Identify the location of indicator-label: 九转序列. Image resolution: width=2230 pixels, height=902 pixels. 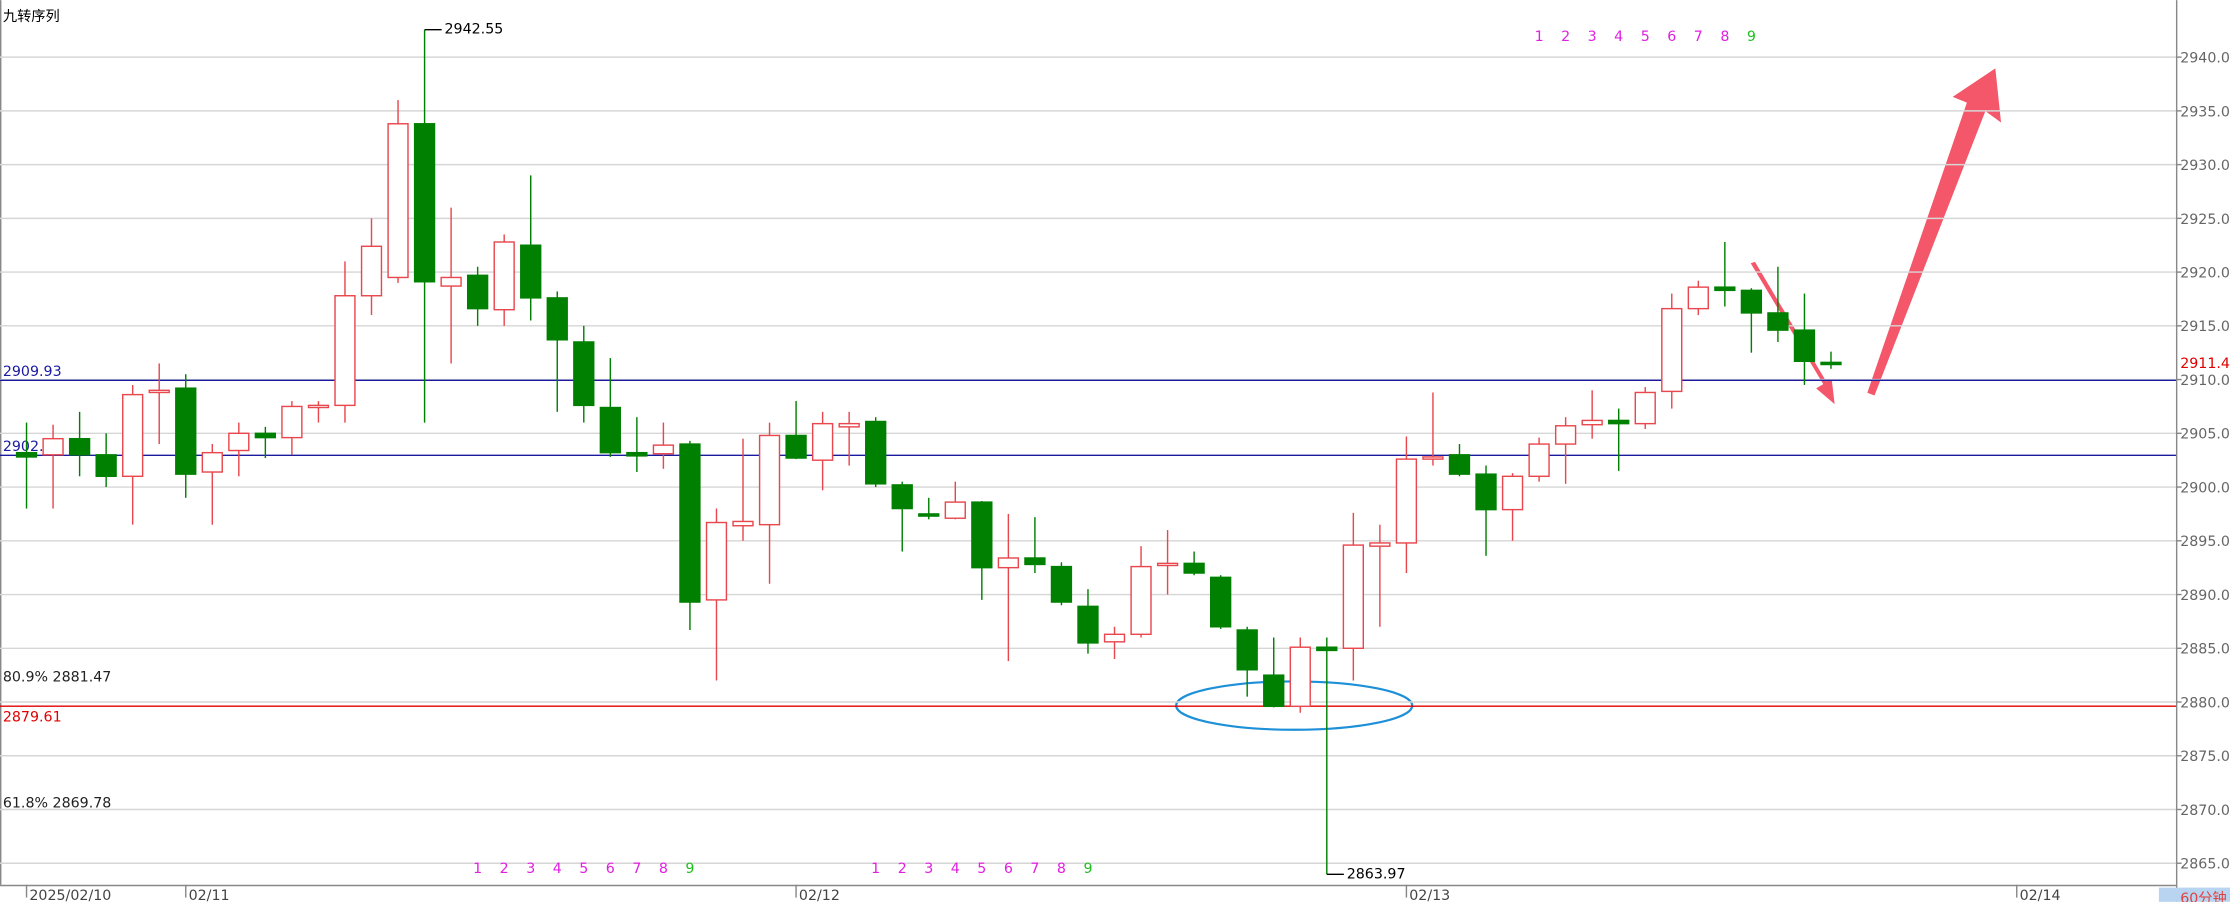
(31, 16).